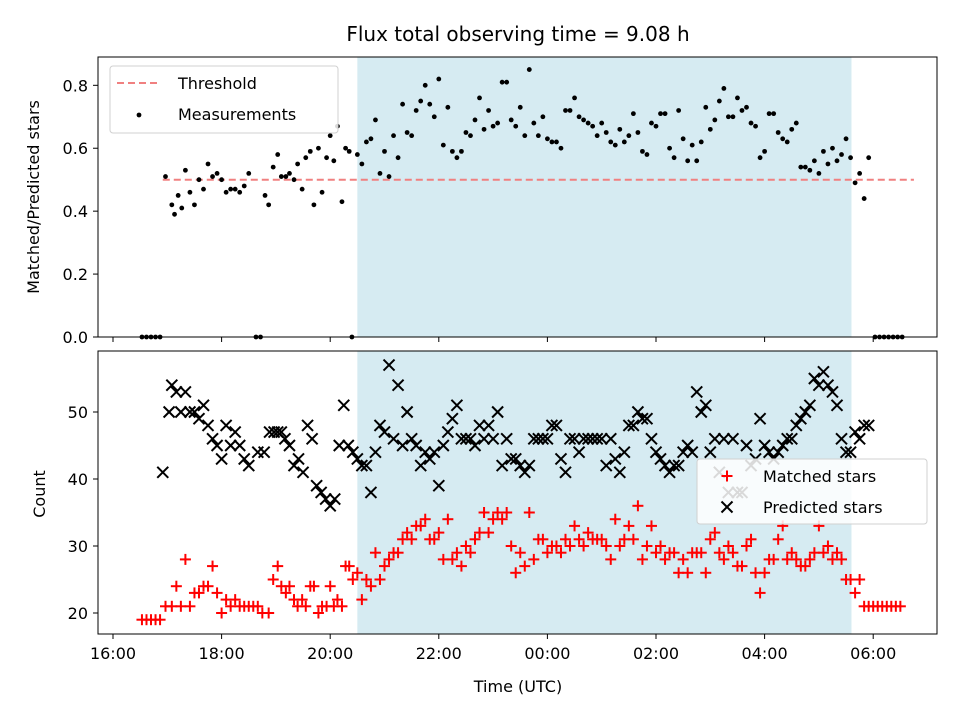 The width and height of the screenshot is (960, 720). Describe the element at coordinates (75, 148) in the screenshot. I see `top-y-tick-label: 0.6` at that location.